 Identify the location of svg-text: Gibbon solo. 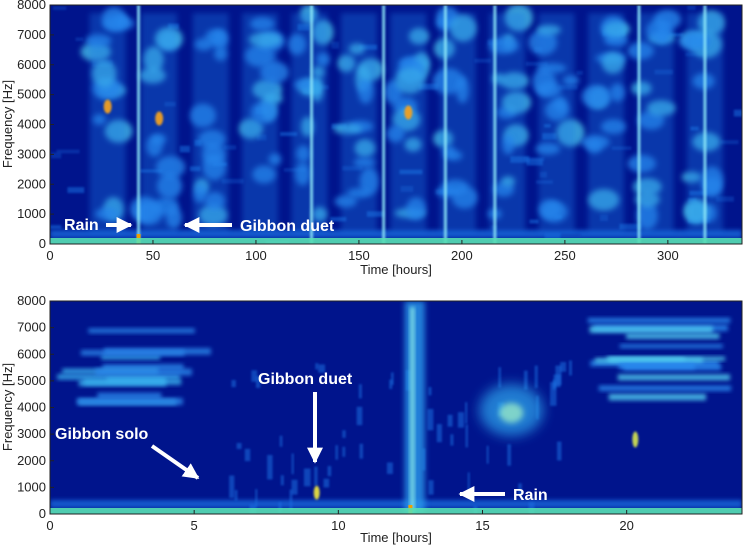
(102, 434).